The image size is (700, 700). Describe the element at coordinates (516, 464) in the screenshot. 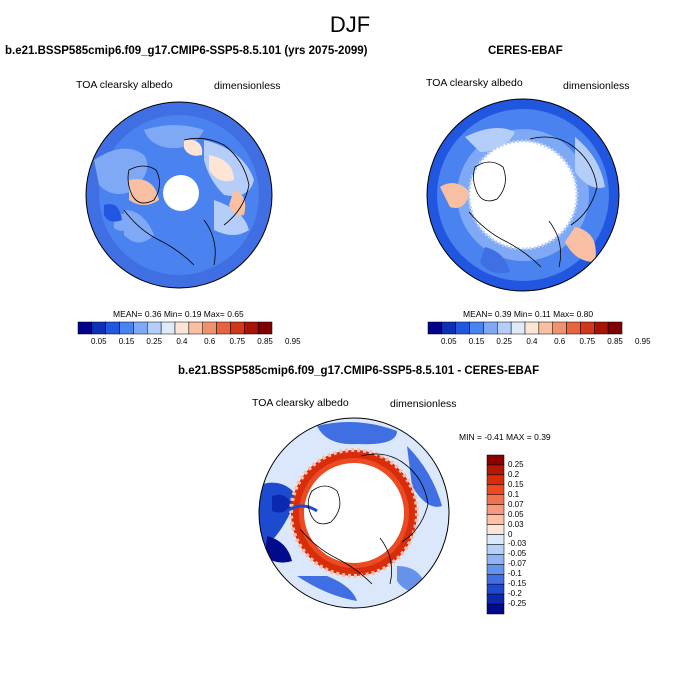

I see `diff-colorbar-tick-label: 0.25` at that location.